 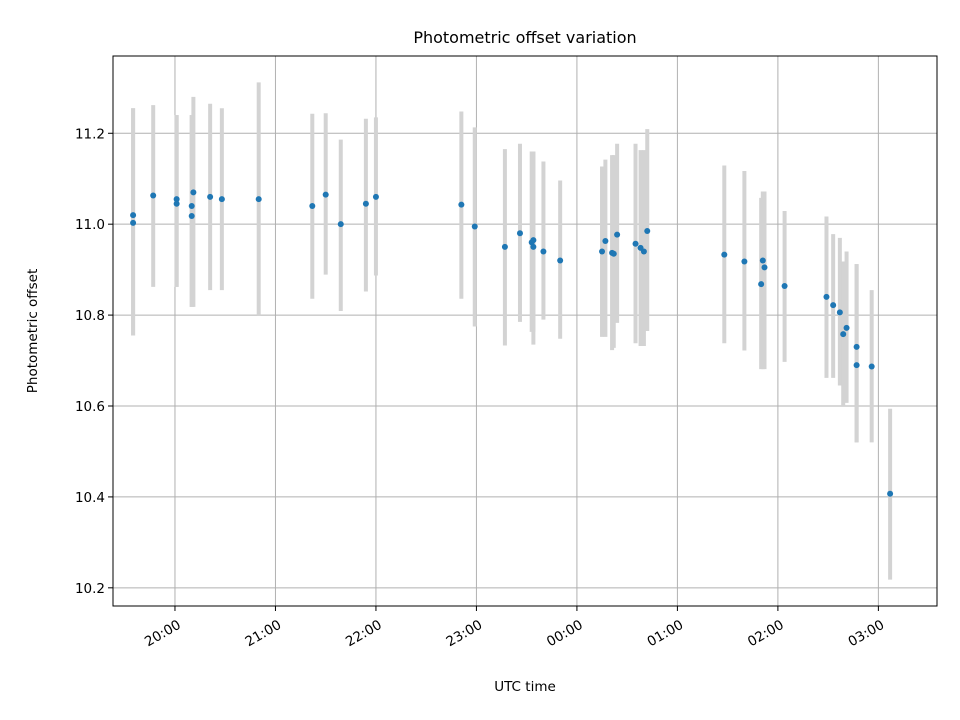 I want to click on y-axis-label: Photometric offset, so click(x=33, y=331).